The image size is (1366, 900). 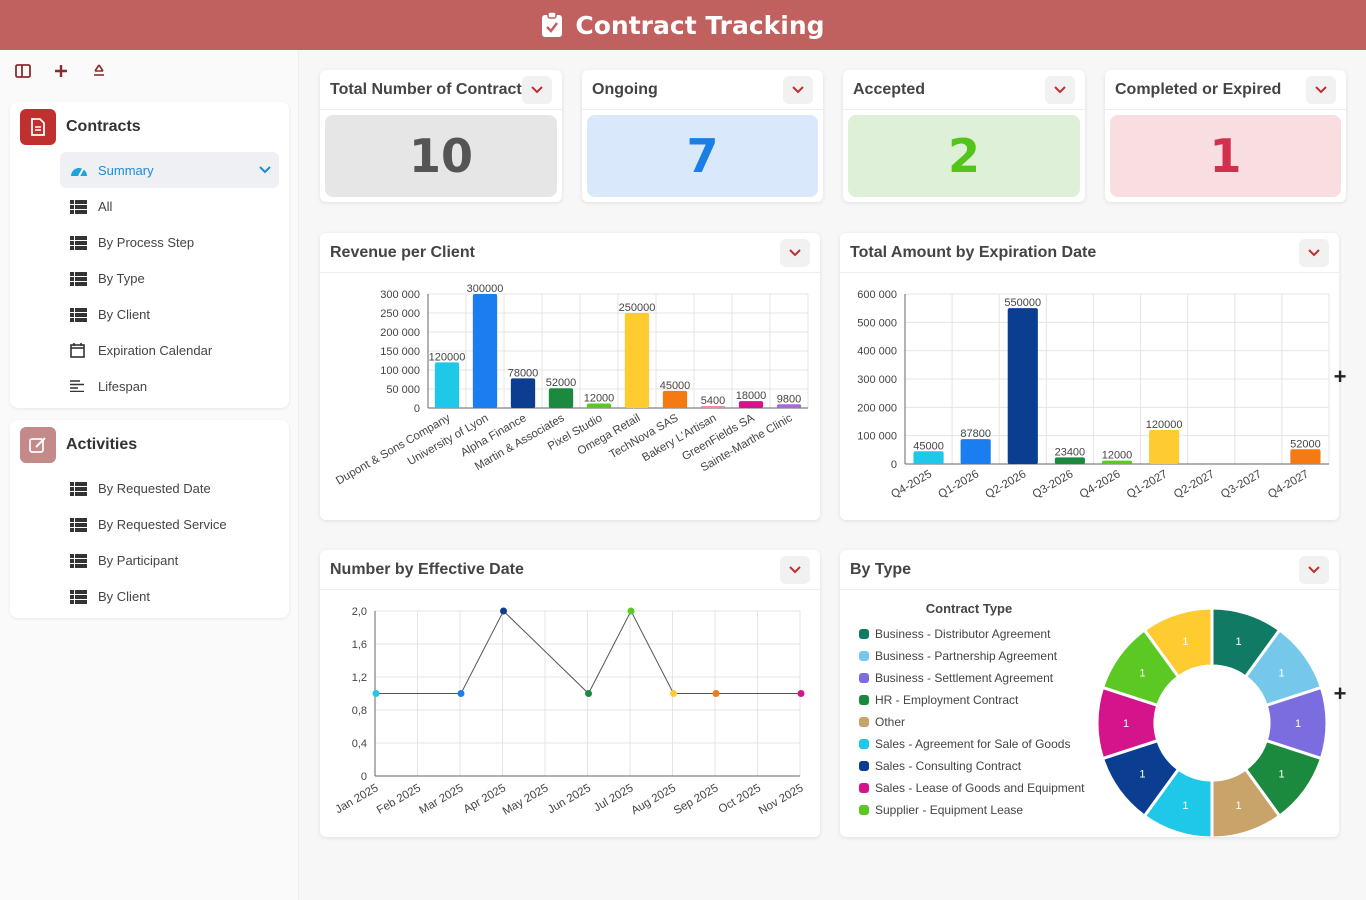 I want to click on data-label: 120000, so click(x=447, y=357).